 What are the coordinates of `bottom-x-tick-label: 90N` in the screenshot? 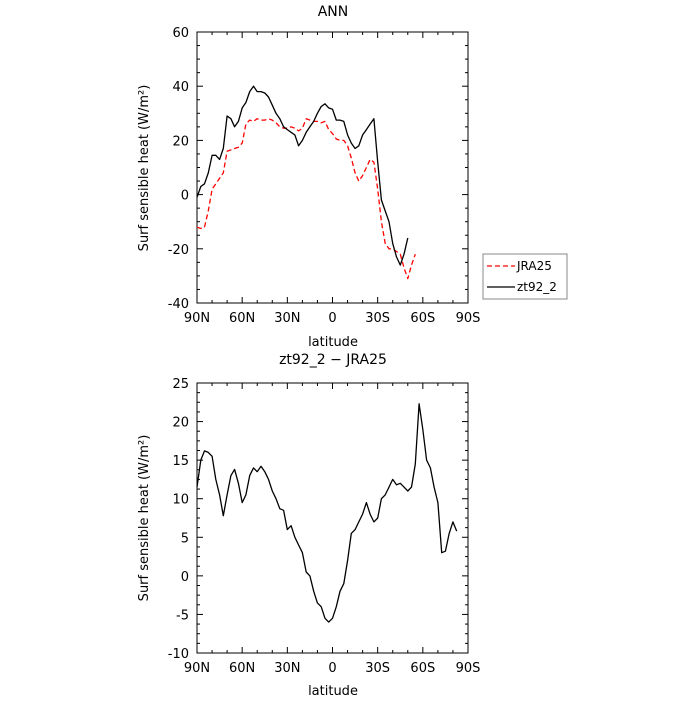 It's located at (197, 668).